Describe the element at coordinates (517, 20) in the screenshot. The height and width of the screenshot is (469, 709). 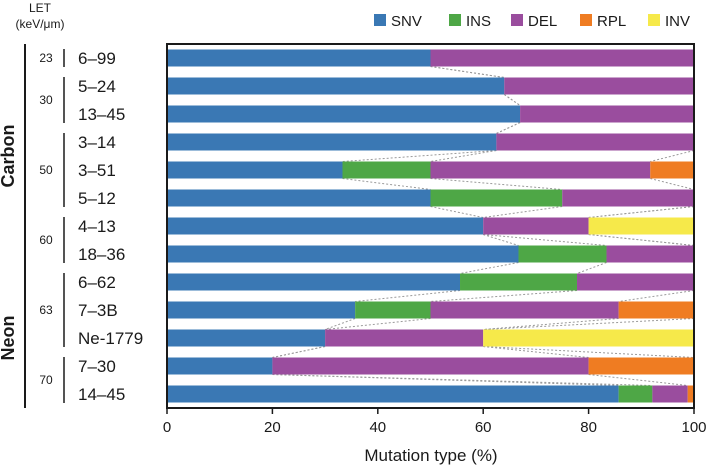
I see `legend-swatch-del` at that location.